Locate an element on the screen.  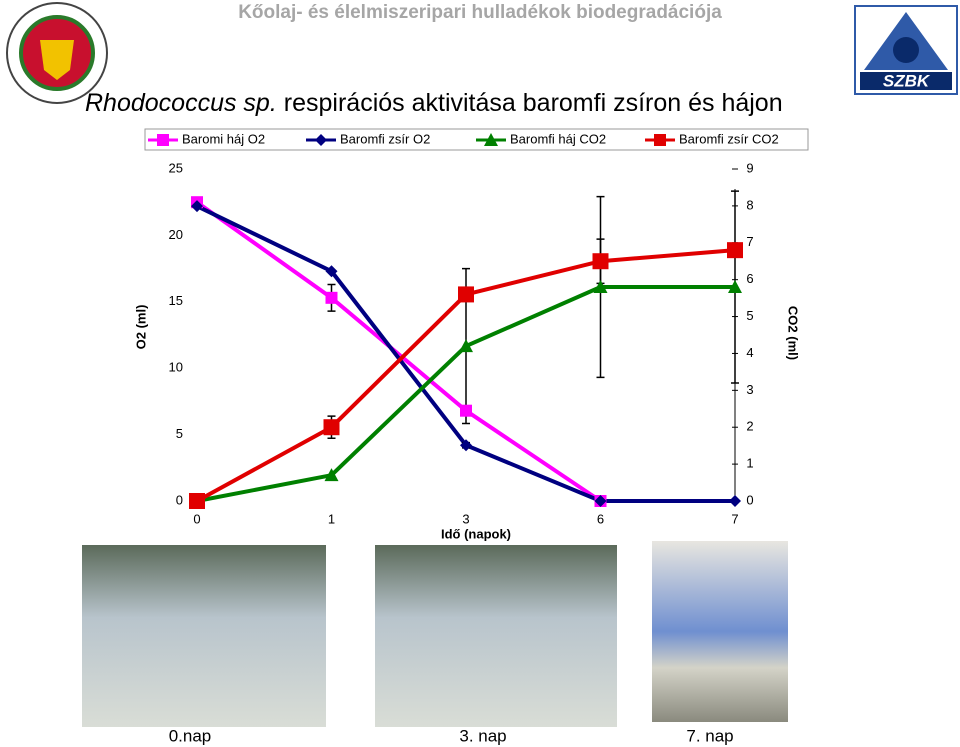
y2-tick-label: 9 is located at coordinates (749, 167).